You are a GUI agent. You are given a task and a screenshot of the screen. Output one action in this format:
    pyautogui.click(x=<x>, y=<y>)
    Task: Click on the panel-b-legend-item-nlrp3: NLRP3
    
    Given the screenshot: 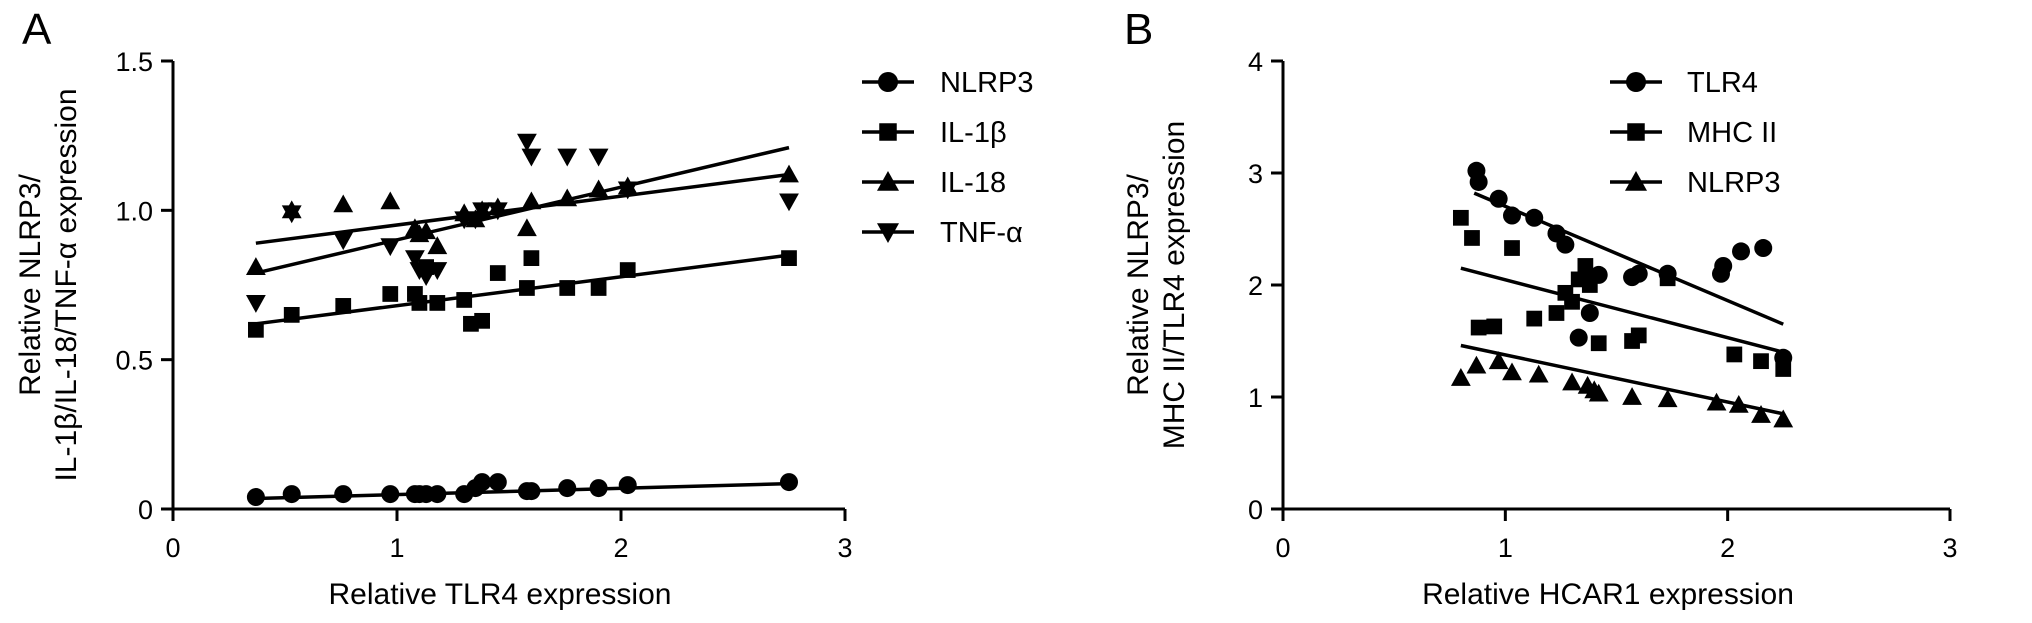 What is the action you would take?
    pyautogui.click(x=1695, y=183)
    